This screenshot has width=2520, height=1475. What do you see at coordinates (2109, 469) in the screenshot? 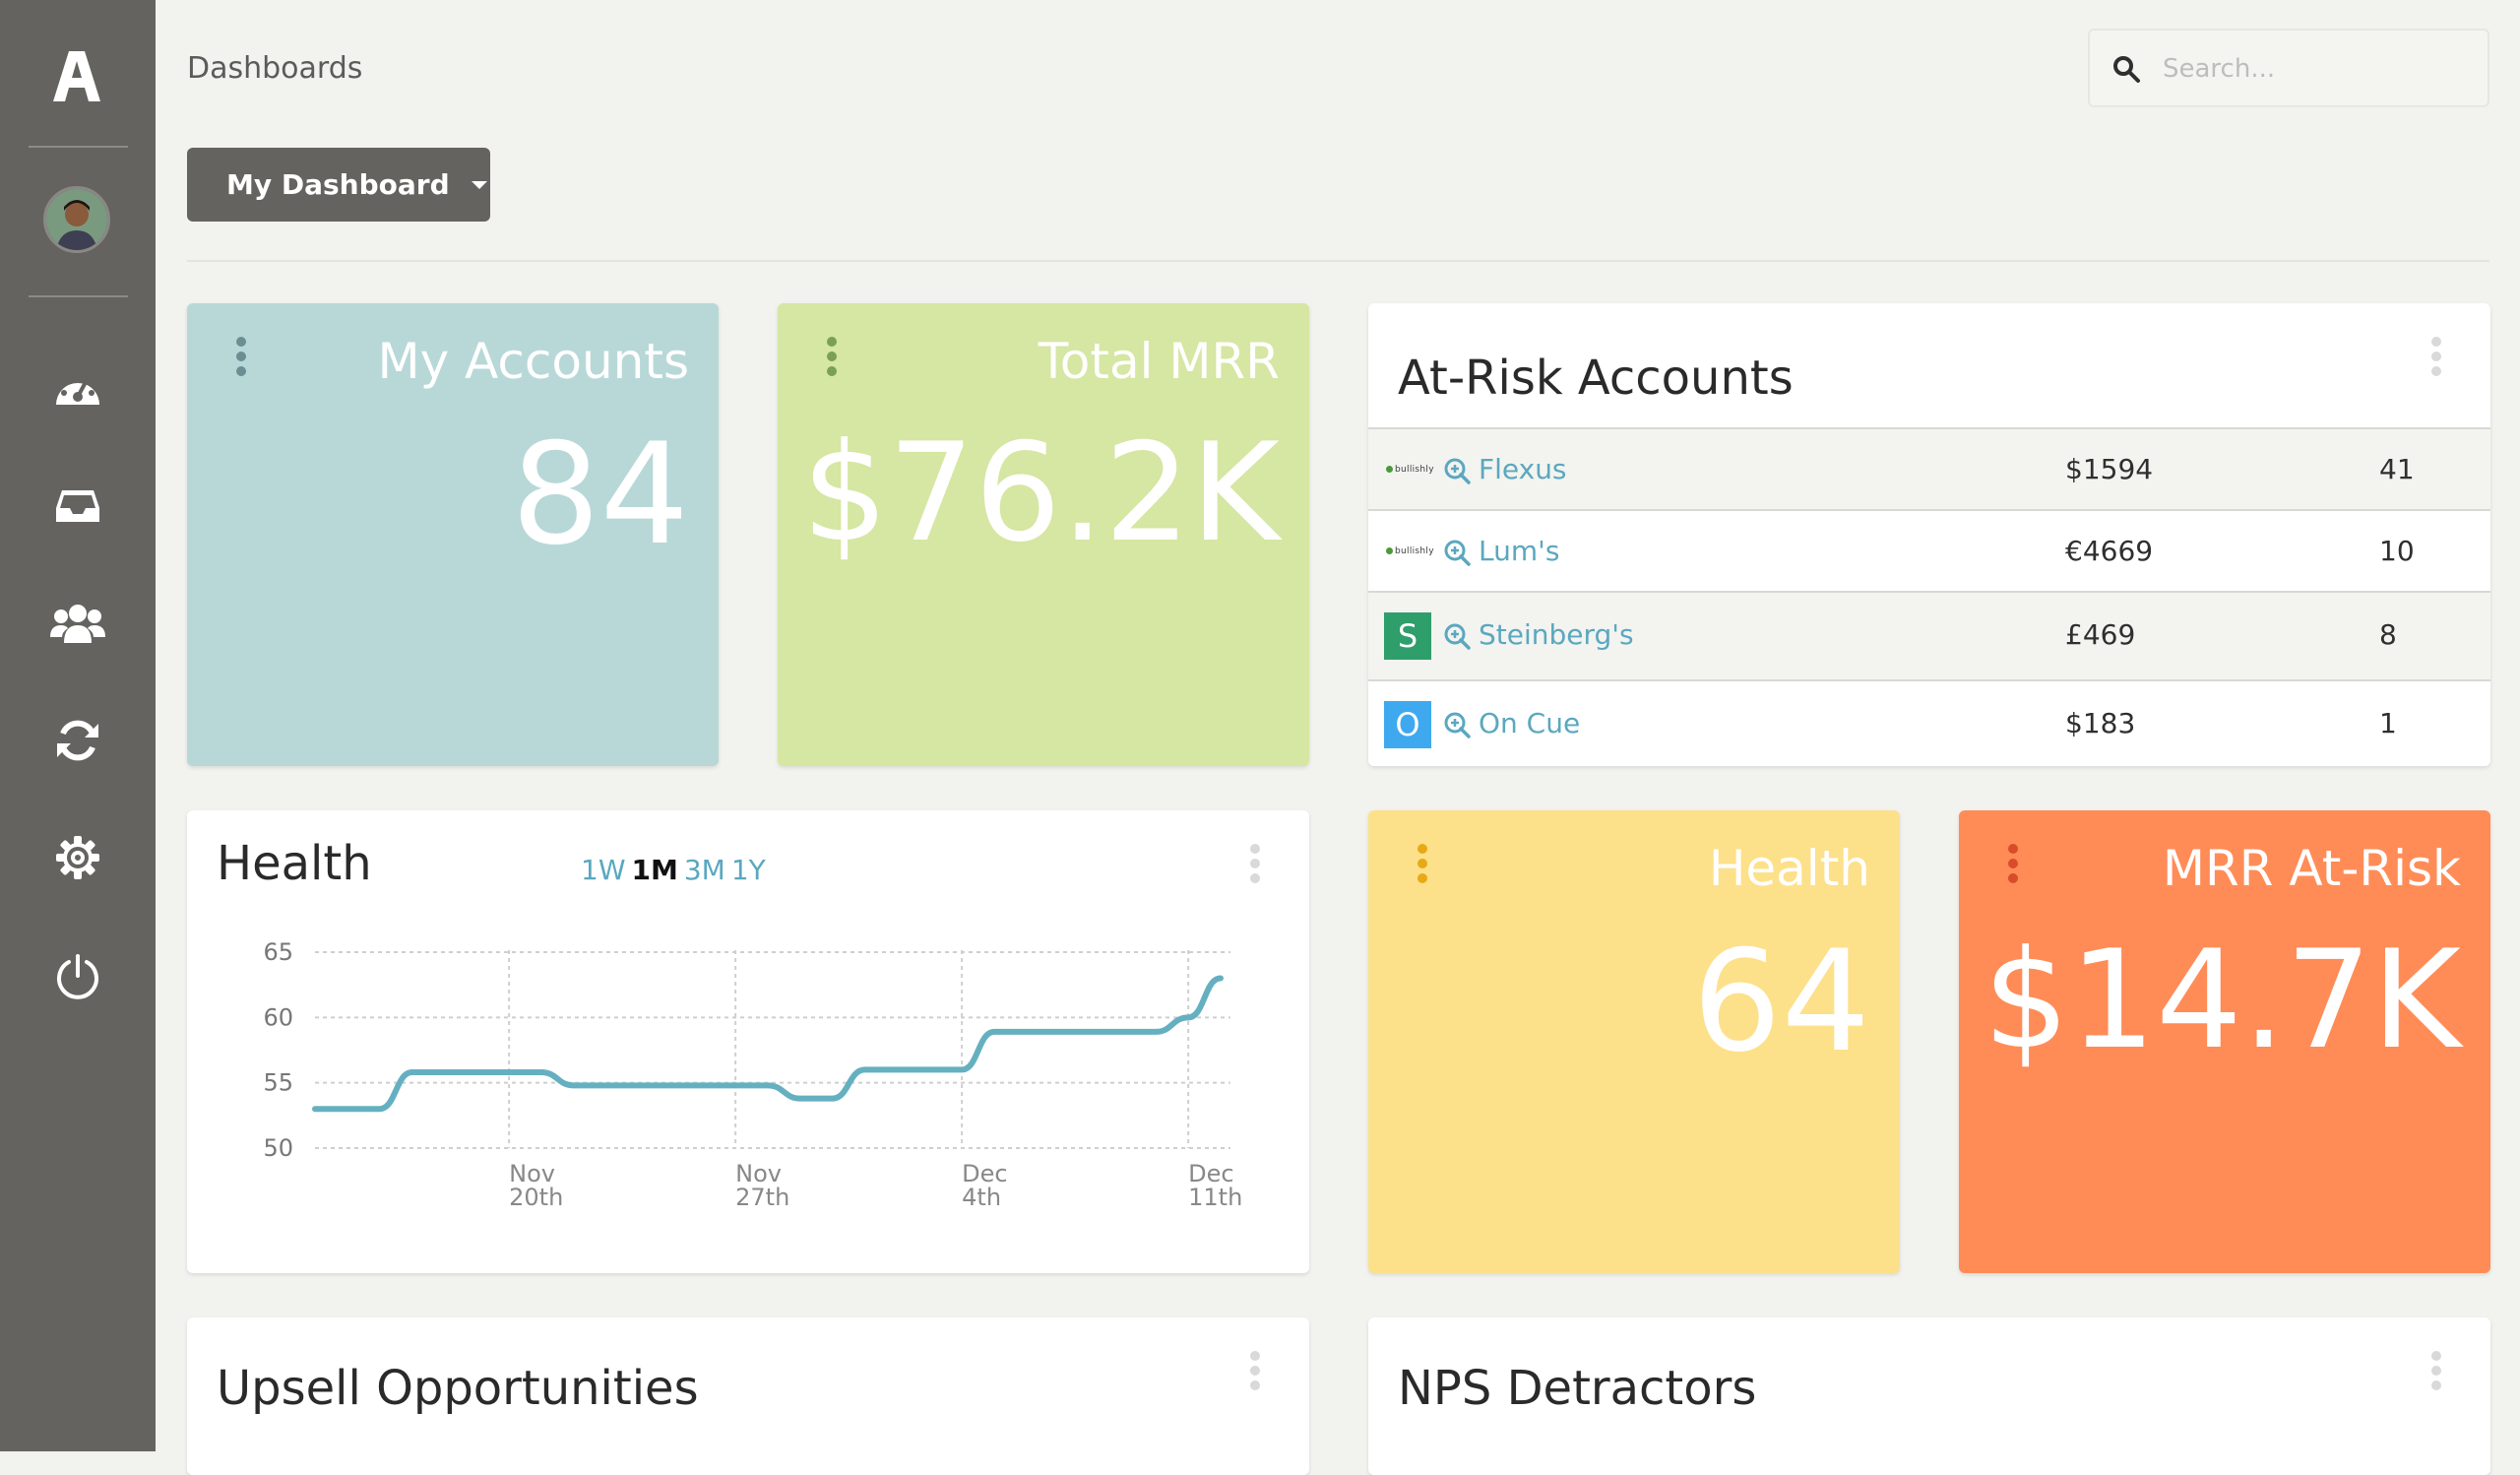
I see `account-amount: $1594` at bounding box center [2109, 469].